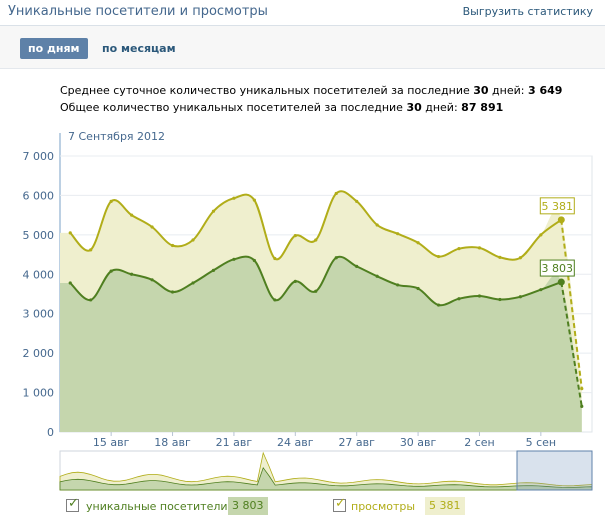  Describe the element at coordinates (479, 442) in the screenshot. I see `x-tick-label: 2 сен` at that location.